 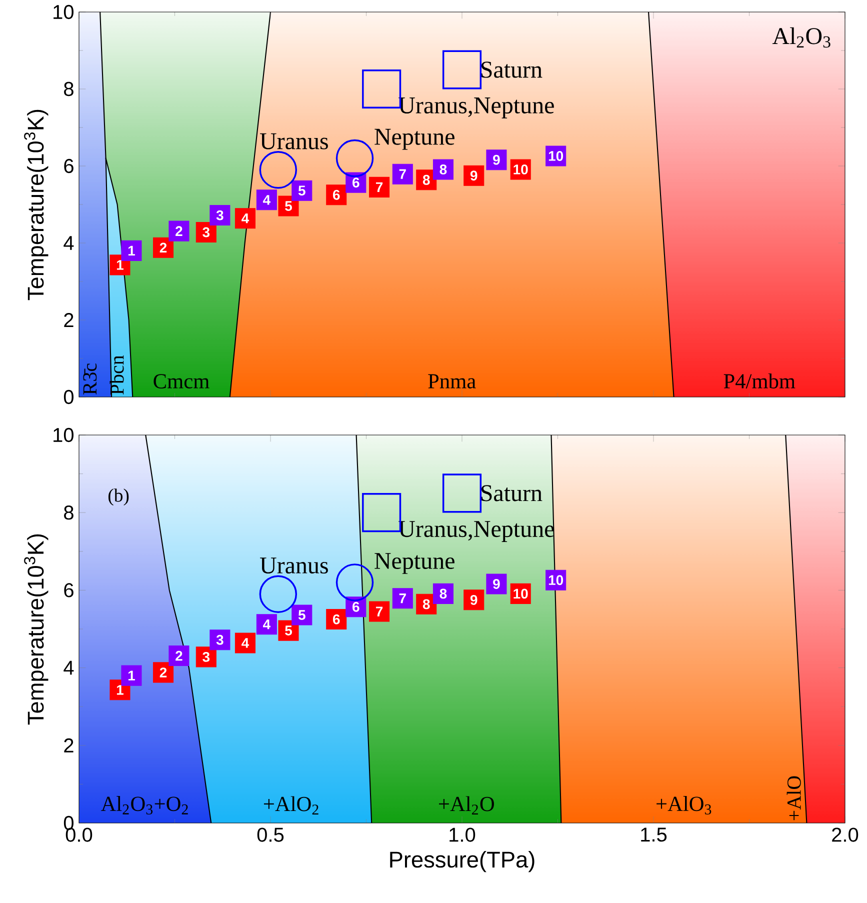 I want to click on band-label: P4/mbm, so click(x=760, y=380).